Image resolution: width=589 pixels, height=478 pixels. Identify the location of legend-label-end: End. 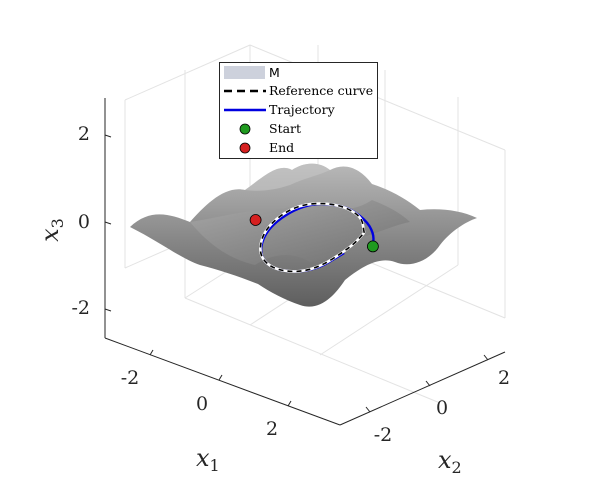
(281, 147).